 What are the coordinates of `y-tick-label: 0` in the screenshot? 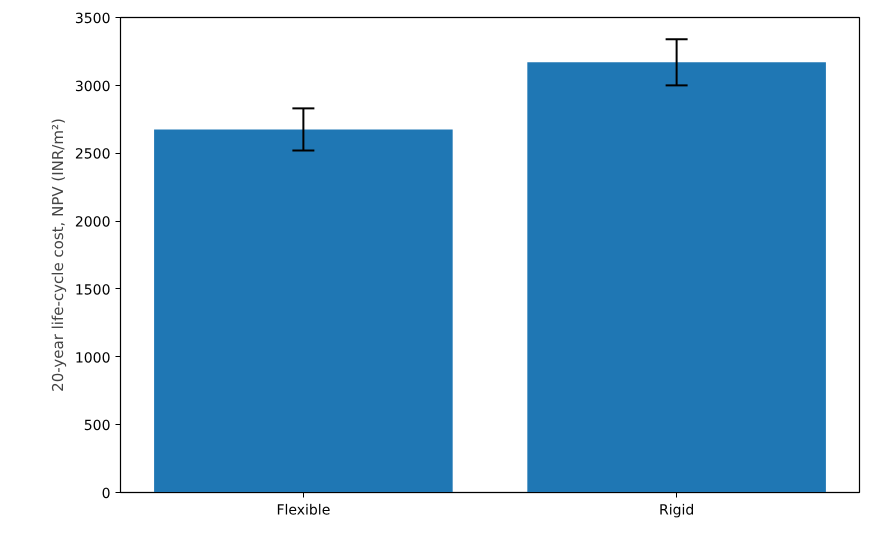 It's located at (106, 494).